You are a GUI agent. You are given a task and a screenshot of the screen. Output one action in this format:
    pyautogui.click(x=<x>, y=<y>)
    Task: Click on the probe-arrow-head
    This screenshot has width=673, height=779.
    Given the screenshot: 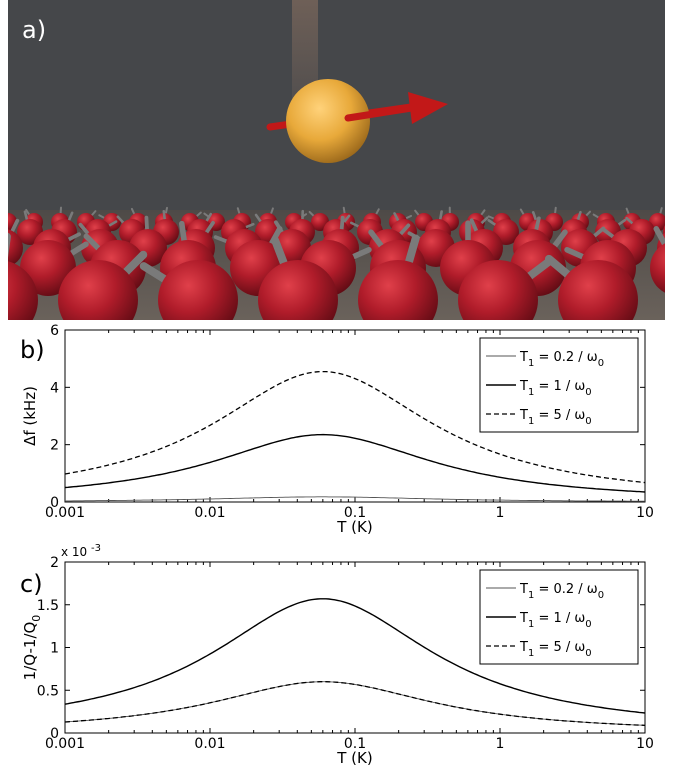 What is the action you would take?
    pyautogui.click(x=428, y=108)
    